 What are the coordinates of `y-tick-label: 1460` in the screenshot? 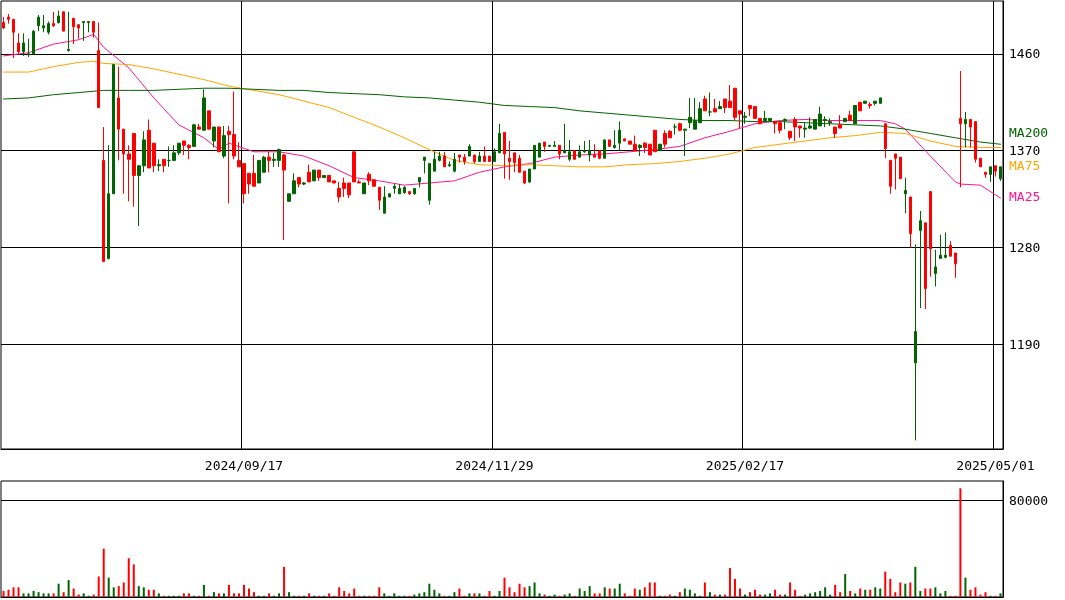 It's located at (1025, 54).